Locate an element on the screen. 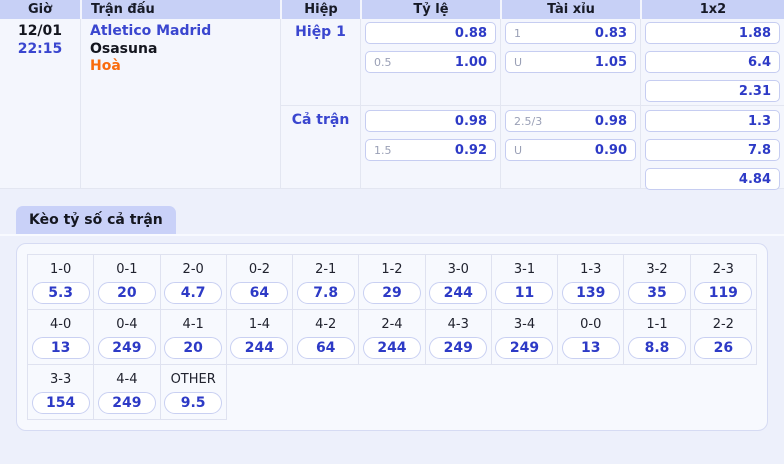  over-under-ft-odds-2: U 0.90 is located at coordinates (570, 150).